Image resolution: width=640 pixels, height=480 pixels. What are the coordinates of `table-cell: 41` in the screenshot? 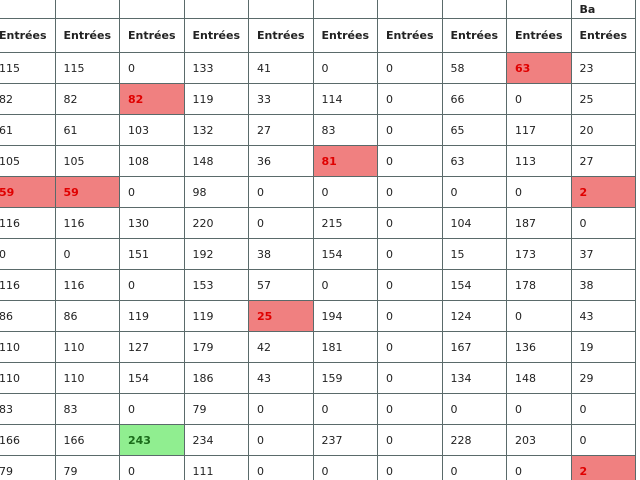 It's located at (281, 68).